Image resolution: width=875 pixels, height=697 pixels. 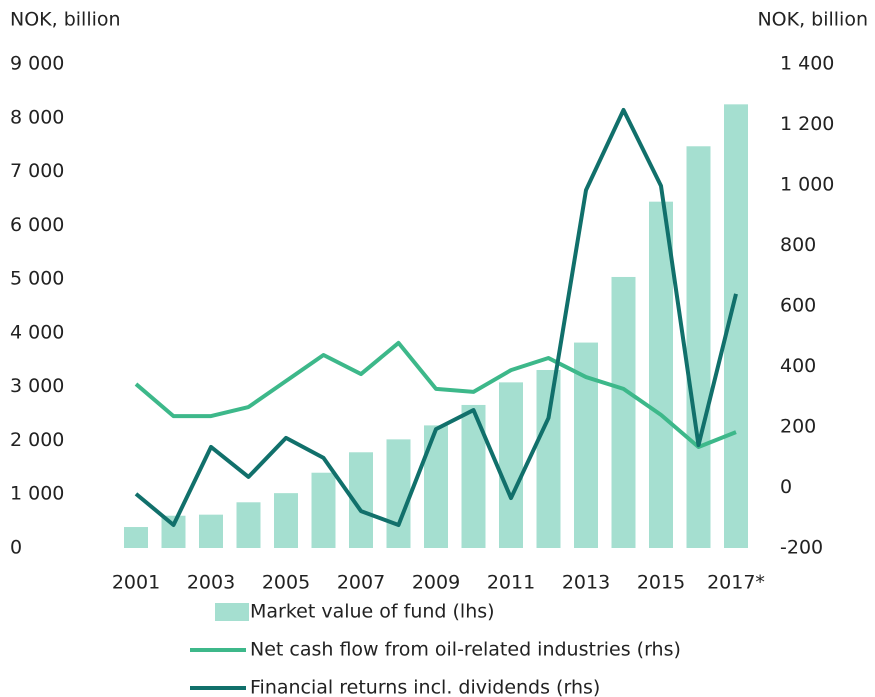 What do you see at coordinates (65, 20) in the screenshot?
I see `y-axis-label: NOK, billion` at bounding box center [65, 20].